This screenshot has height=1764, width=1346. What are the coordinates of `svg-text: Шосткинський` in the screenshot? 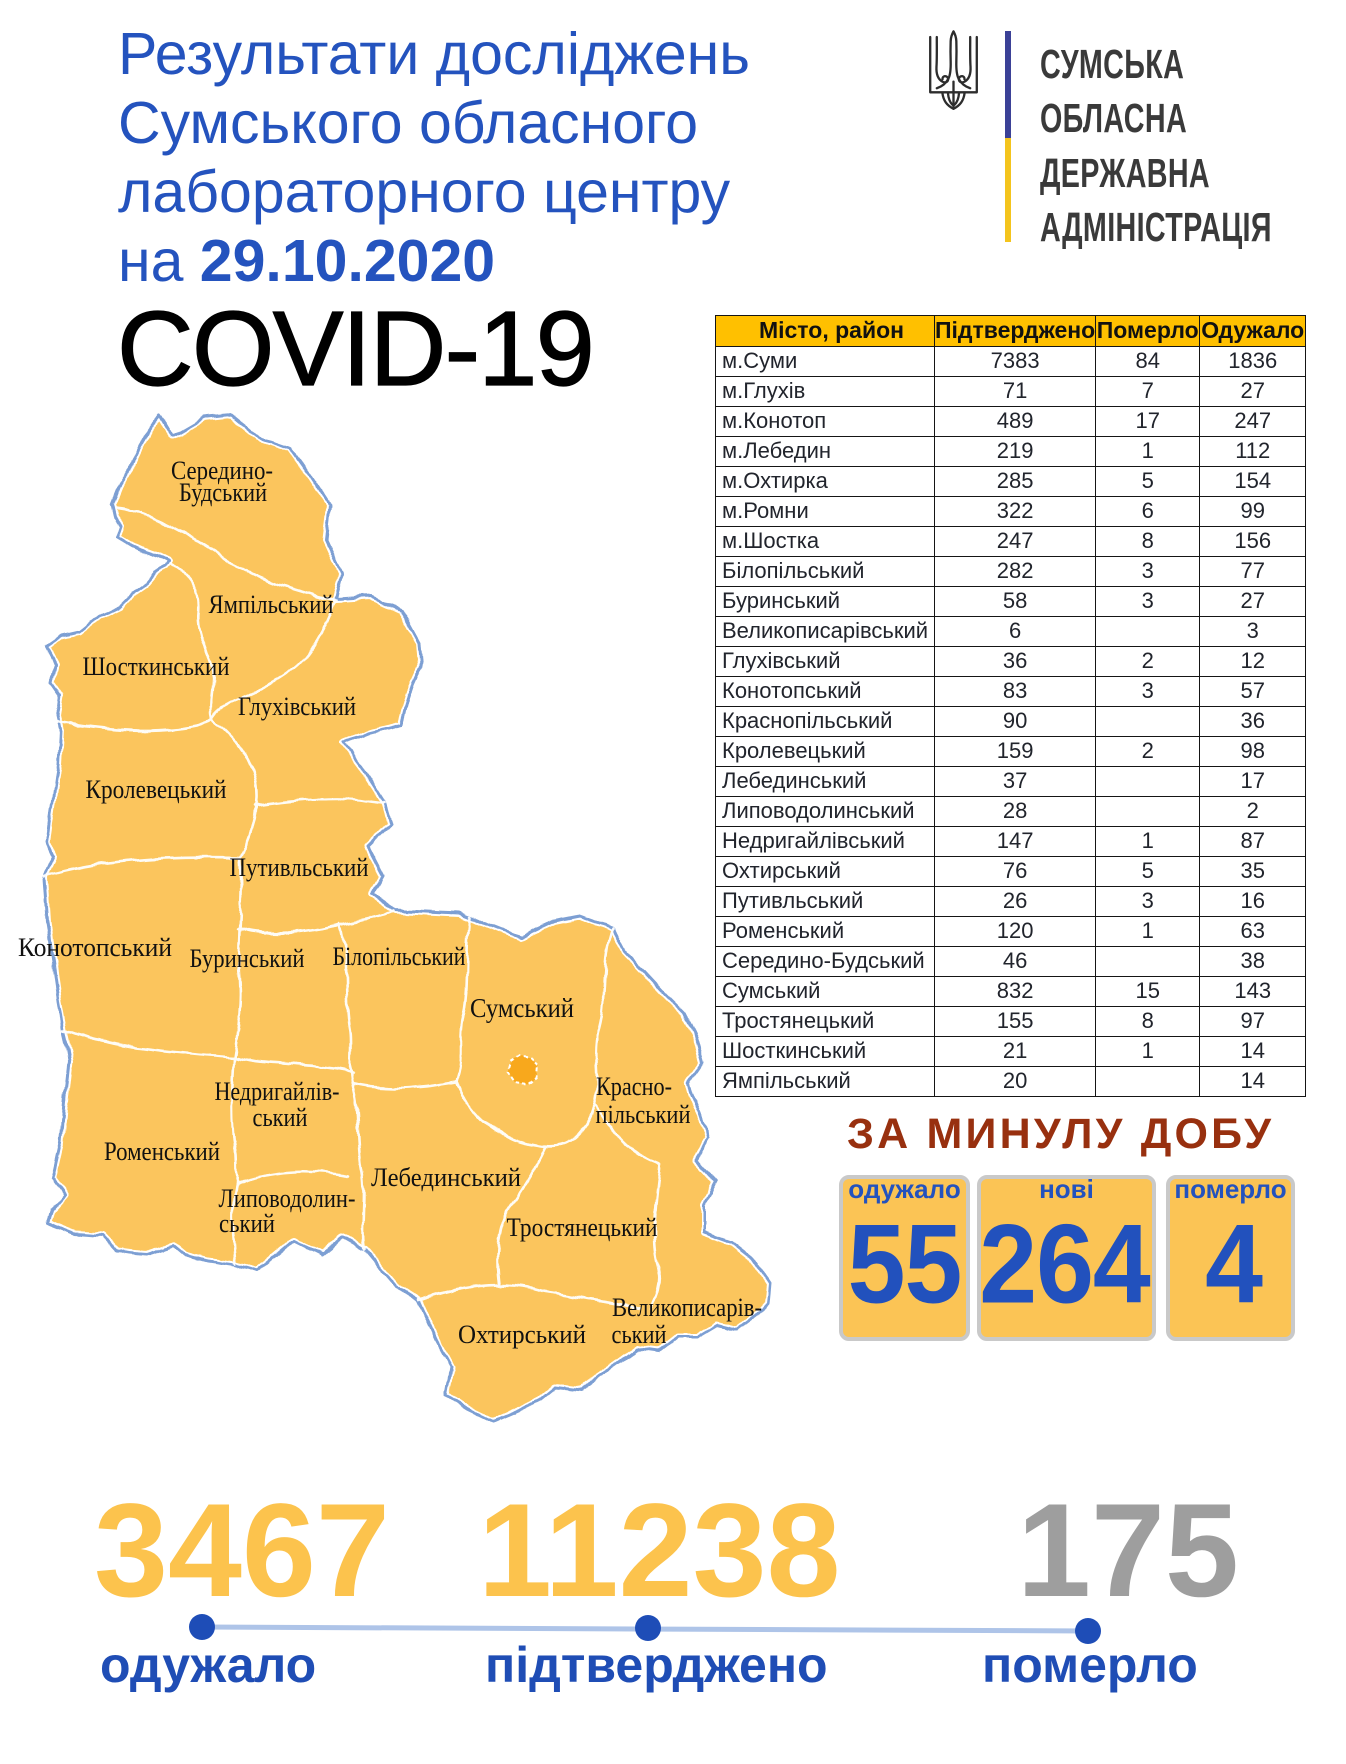 It's located at (156, 666).